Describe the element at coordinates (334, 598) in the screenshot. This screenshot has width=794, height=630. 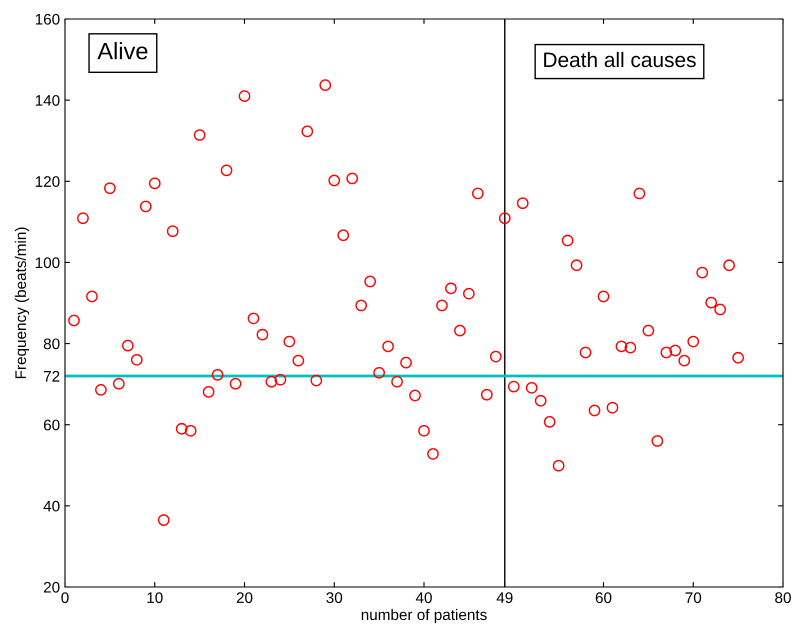
I see `x-tick-label: 30` at that location.